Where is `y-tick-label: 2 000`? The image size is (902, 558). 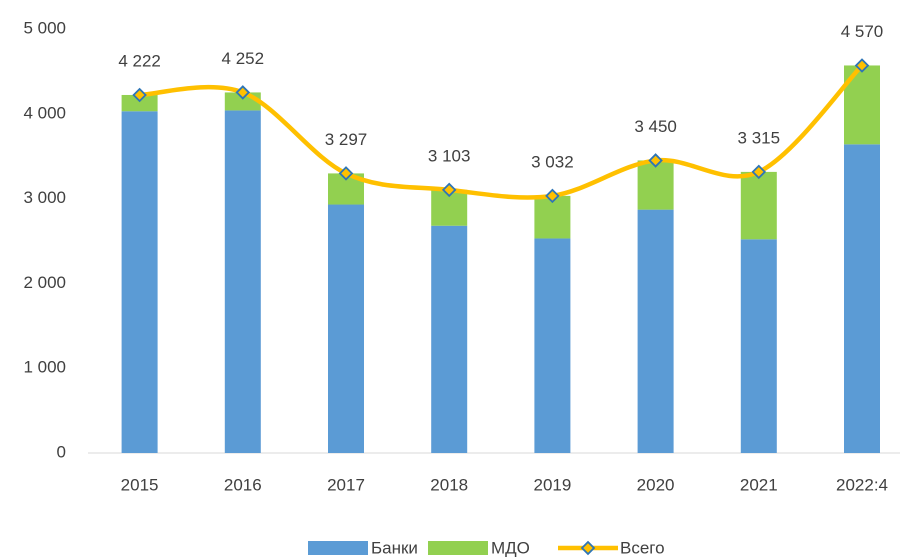
y-tick-label: 2 000 is located at coordinates (44, 282).